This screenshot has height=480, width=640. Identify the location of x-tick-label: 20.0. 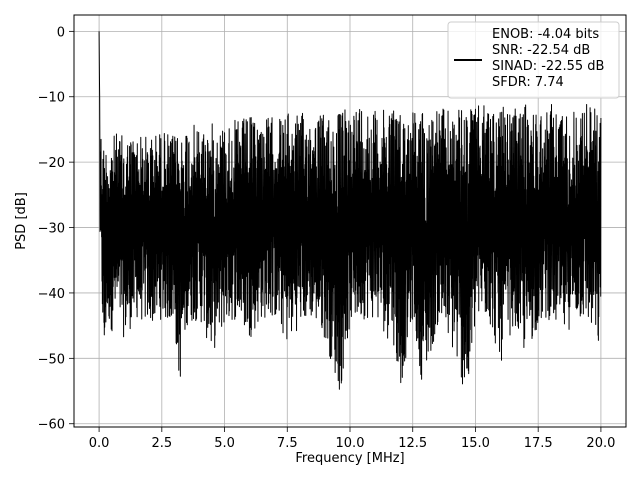
(600, 443).